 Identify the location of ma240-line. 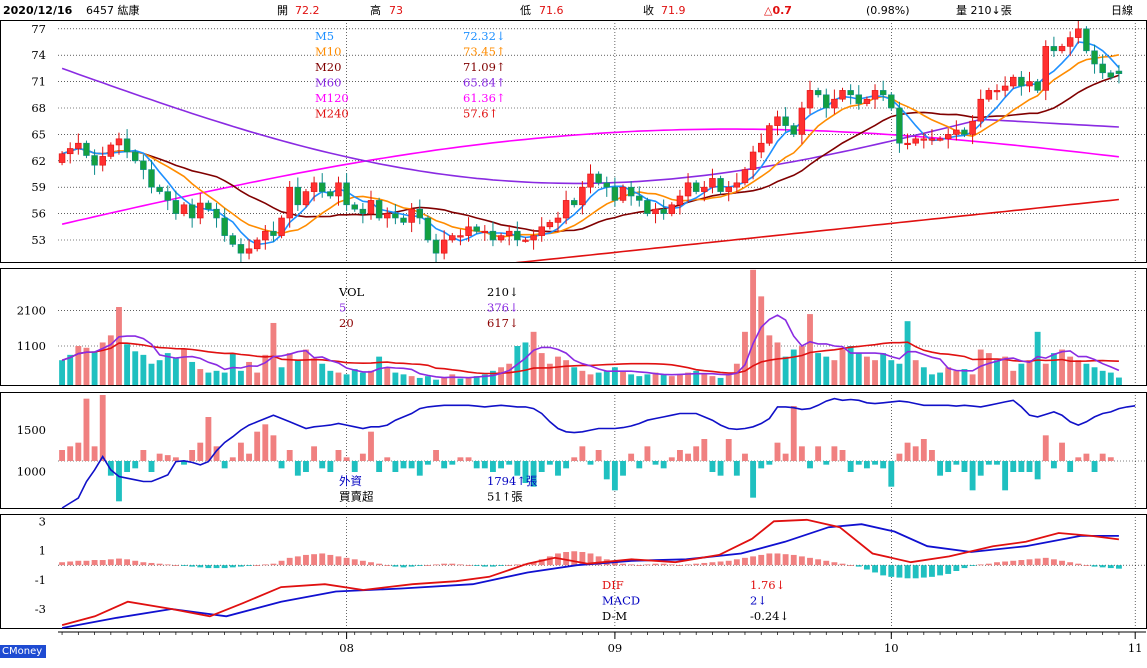
(817, 230).